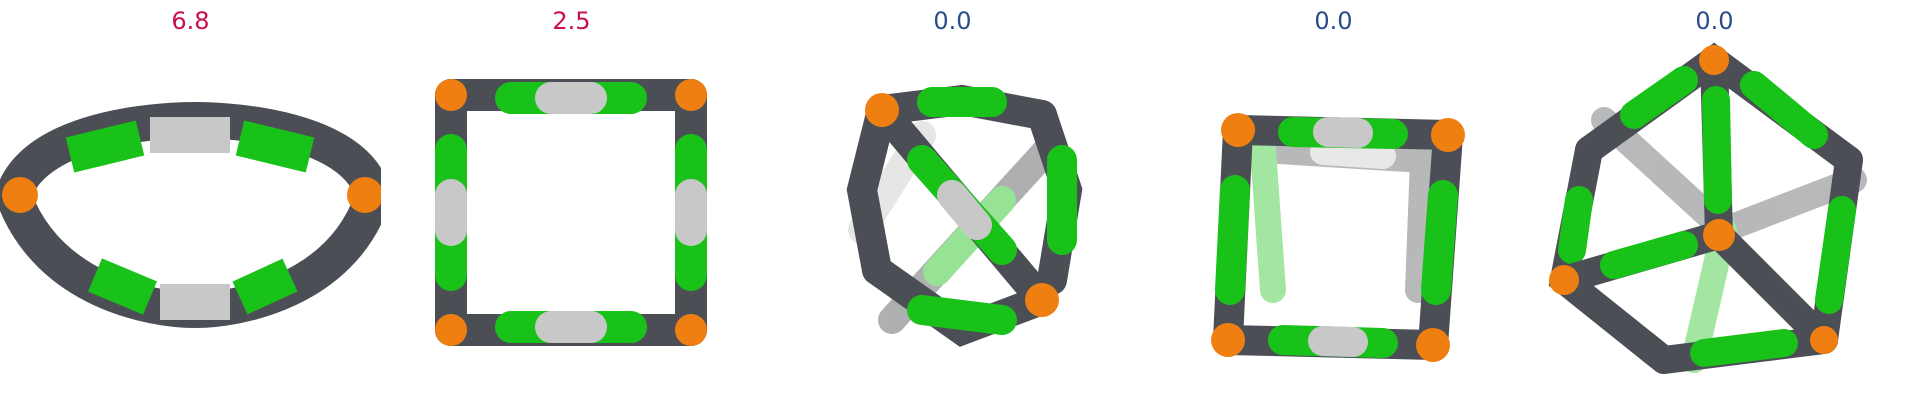 This screenshot has width=1907, height=416. I want to click on ring-front-tube, so click(190, 255).